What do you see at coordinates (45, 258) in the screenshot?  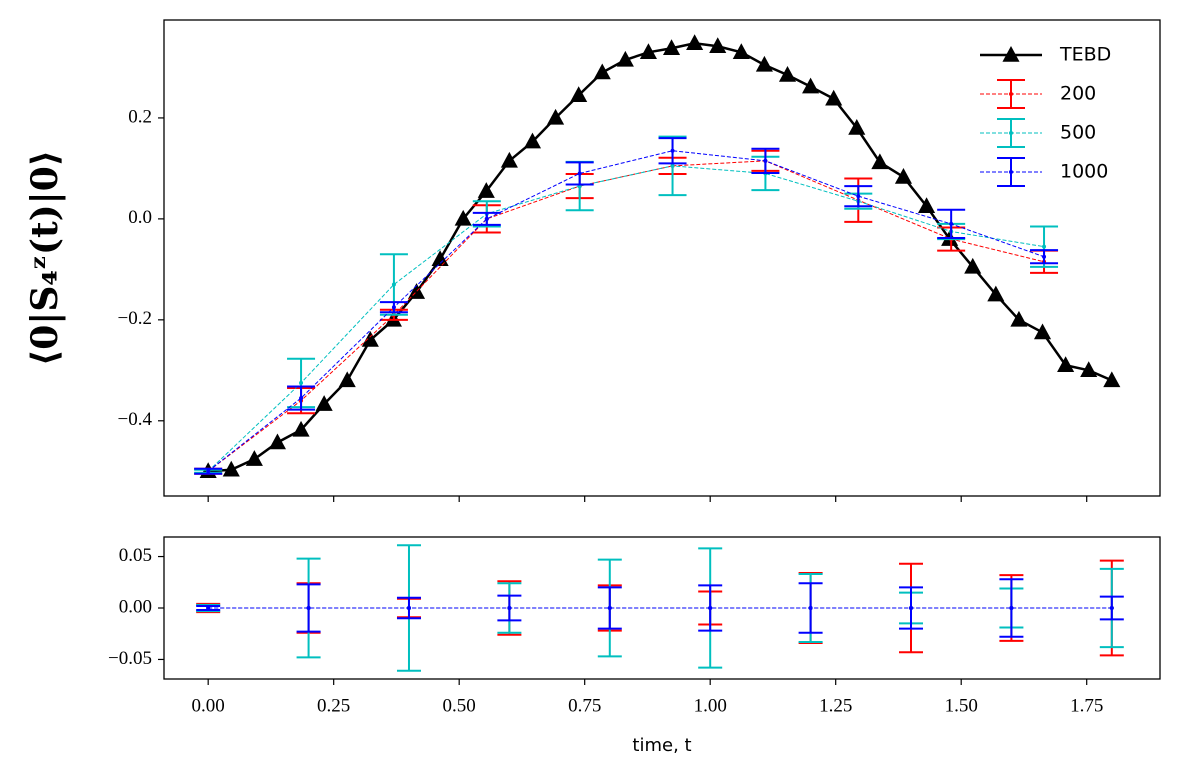 I see `y-axis-label: ⟨0|S₄ᶻ(t)|0⟩` at bounding box center [45, 258].